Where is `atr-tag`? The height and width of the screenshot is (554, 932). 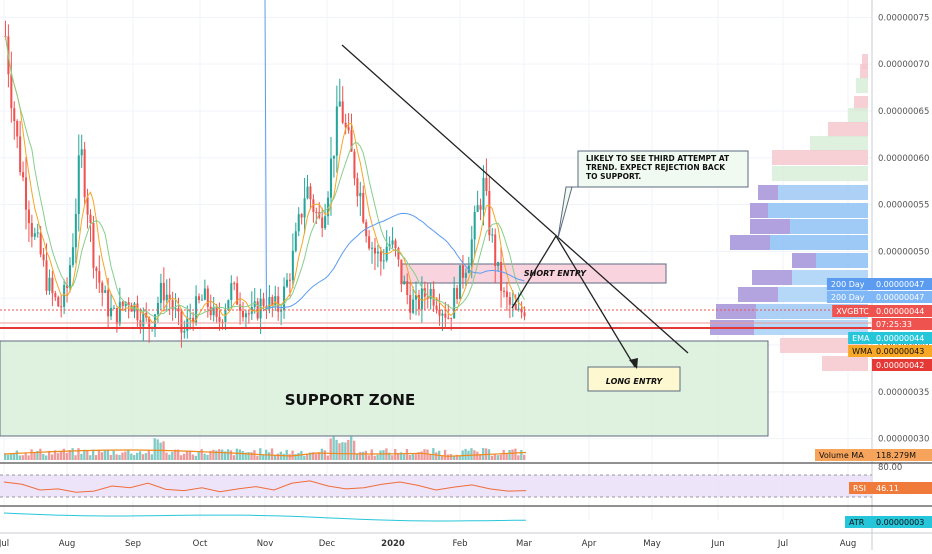
atr-tag is located at coordinates (858, 522).